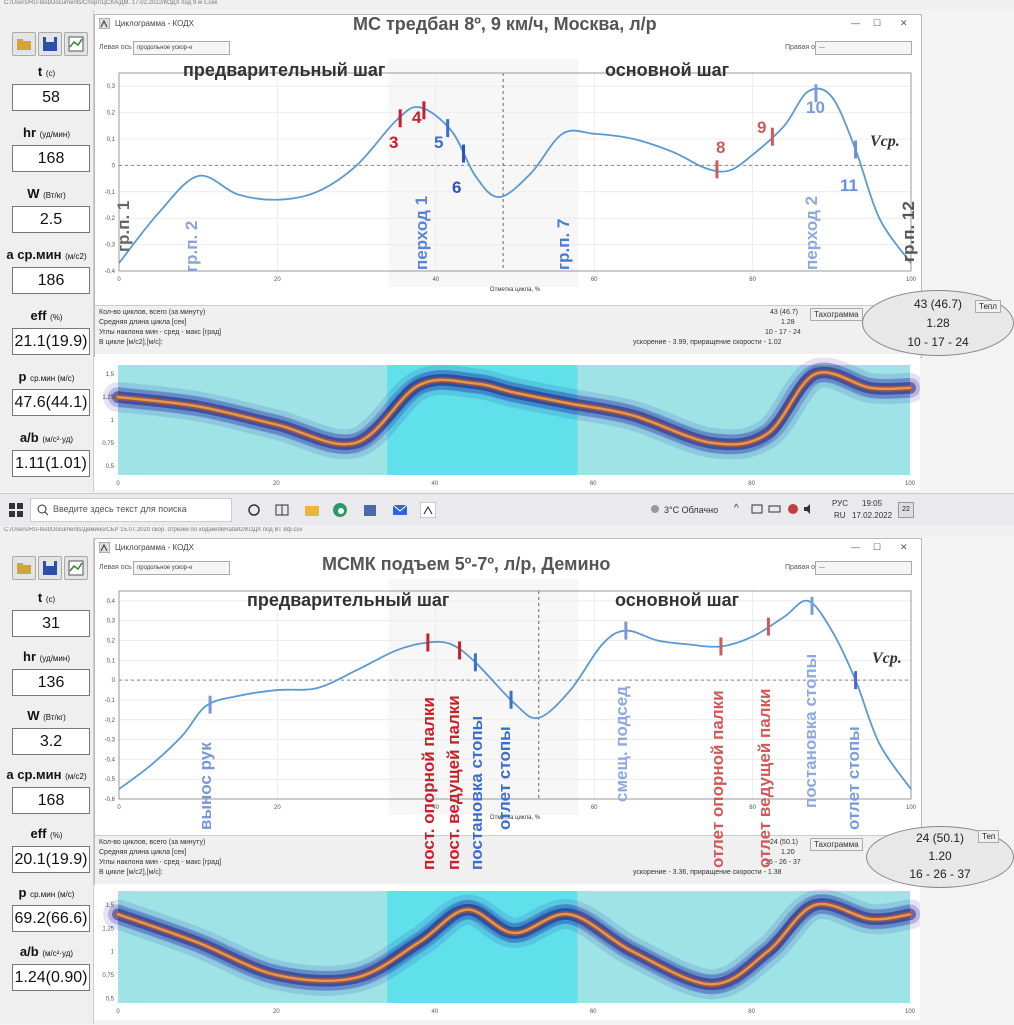 The image size is (1014, 1025). What do you see at coordinates (904, 547) in the screenshot?
I see `close-button-bottom: ✕` at bounding box center [904, 547].